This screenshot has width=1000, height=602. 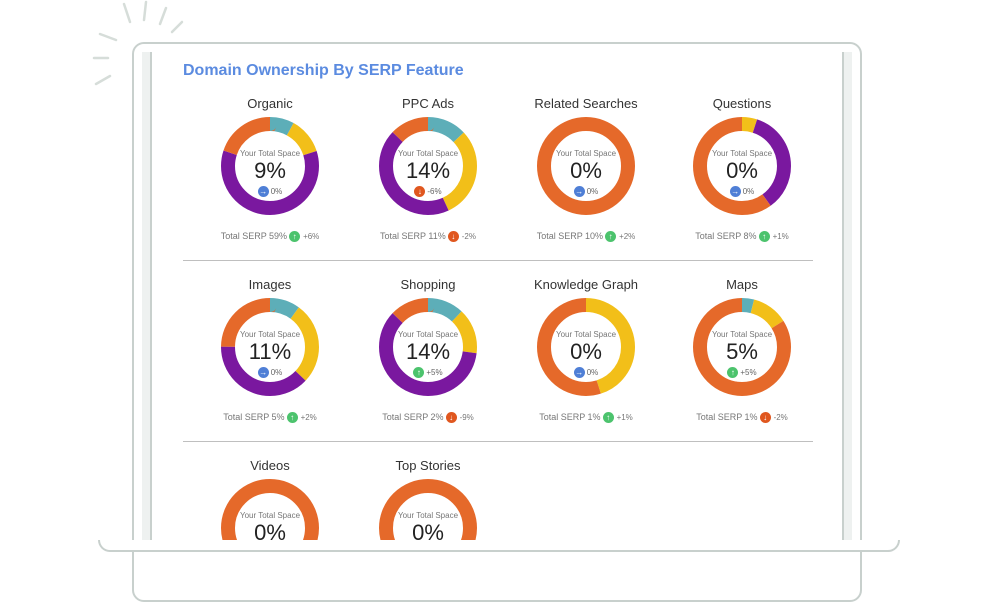 What do you see at coordinates (428, 284) in the screenshot?
I see `card-title: Shopping` at bounding box center [428, 284].